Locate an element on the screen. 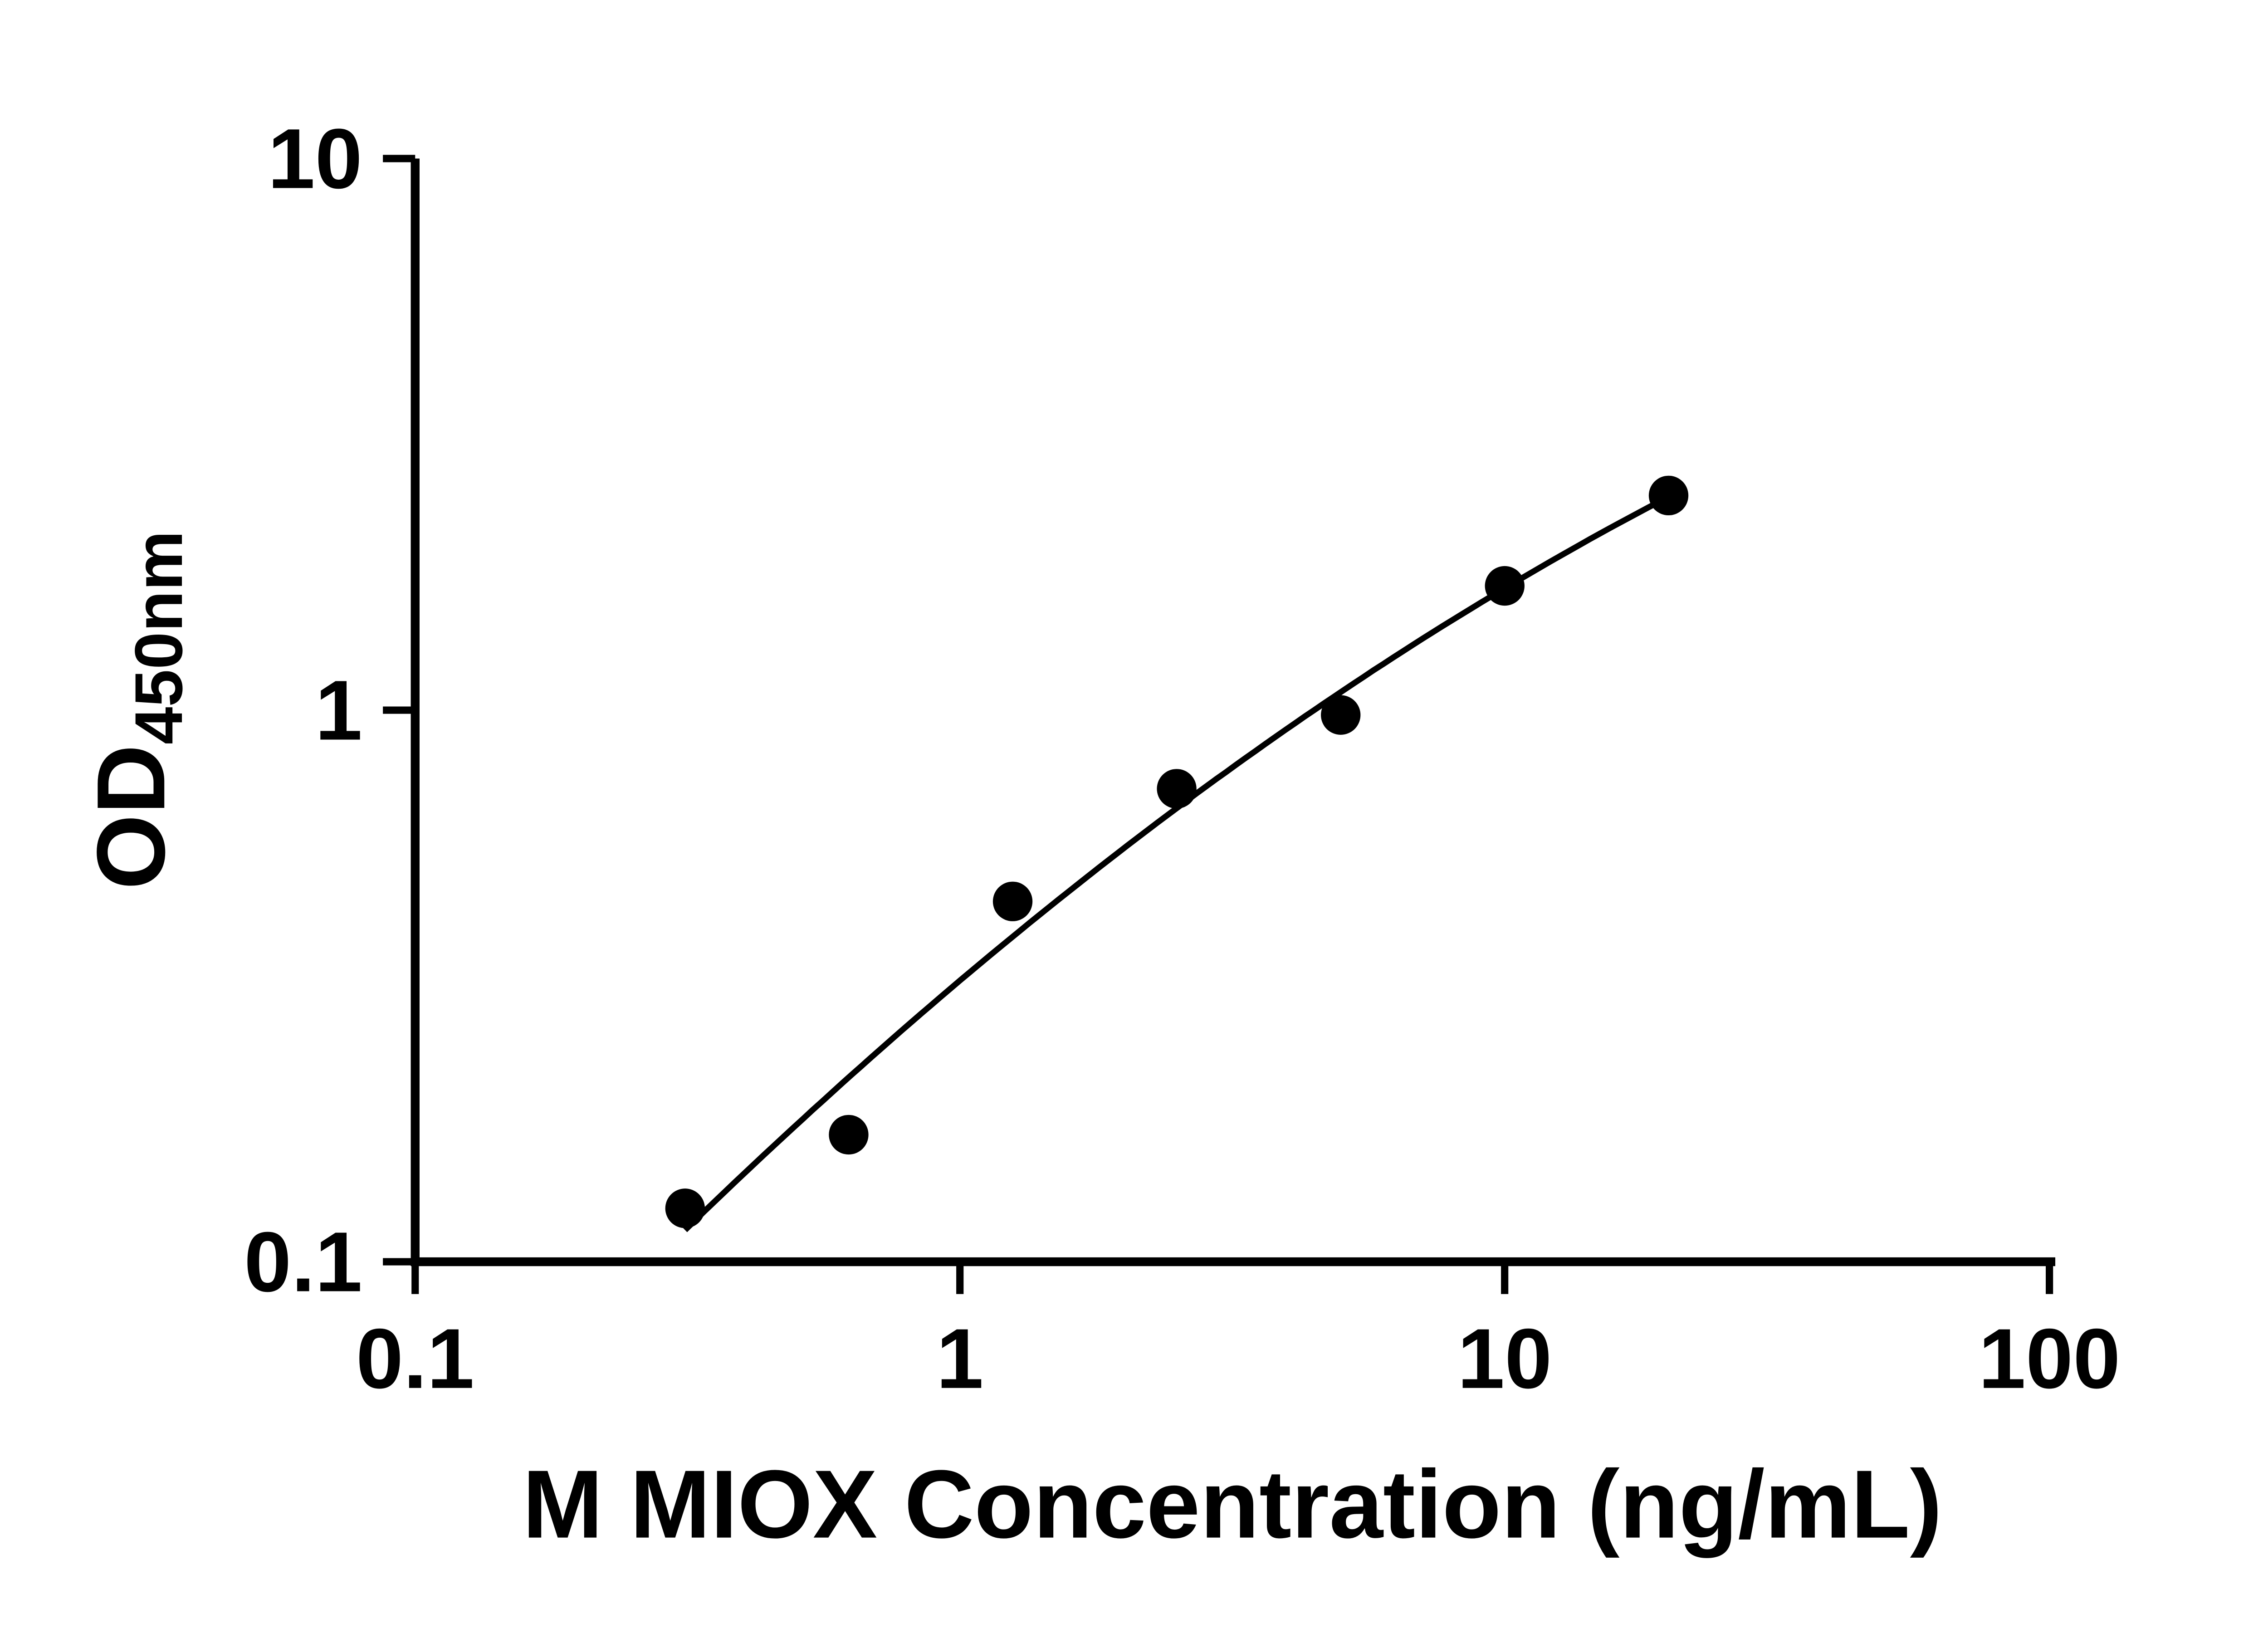 The image size is (2268, 1633). y-axis-tick-label: 0.1 is located at coordinates (303, 1262).